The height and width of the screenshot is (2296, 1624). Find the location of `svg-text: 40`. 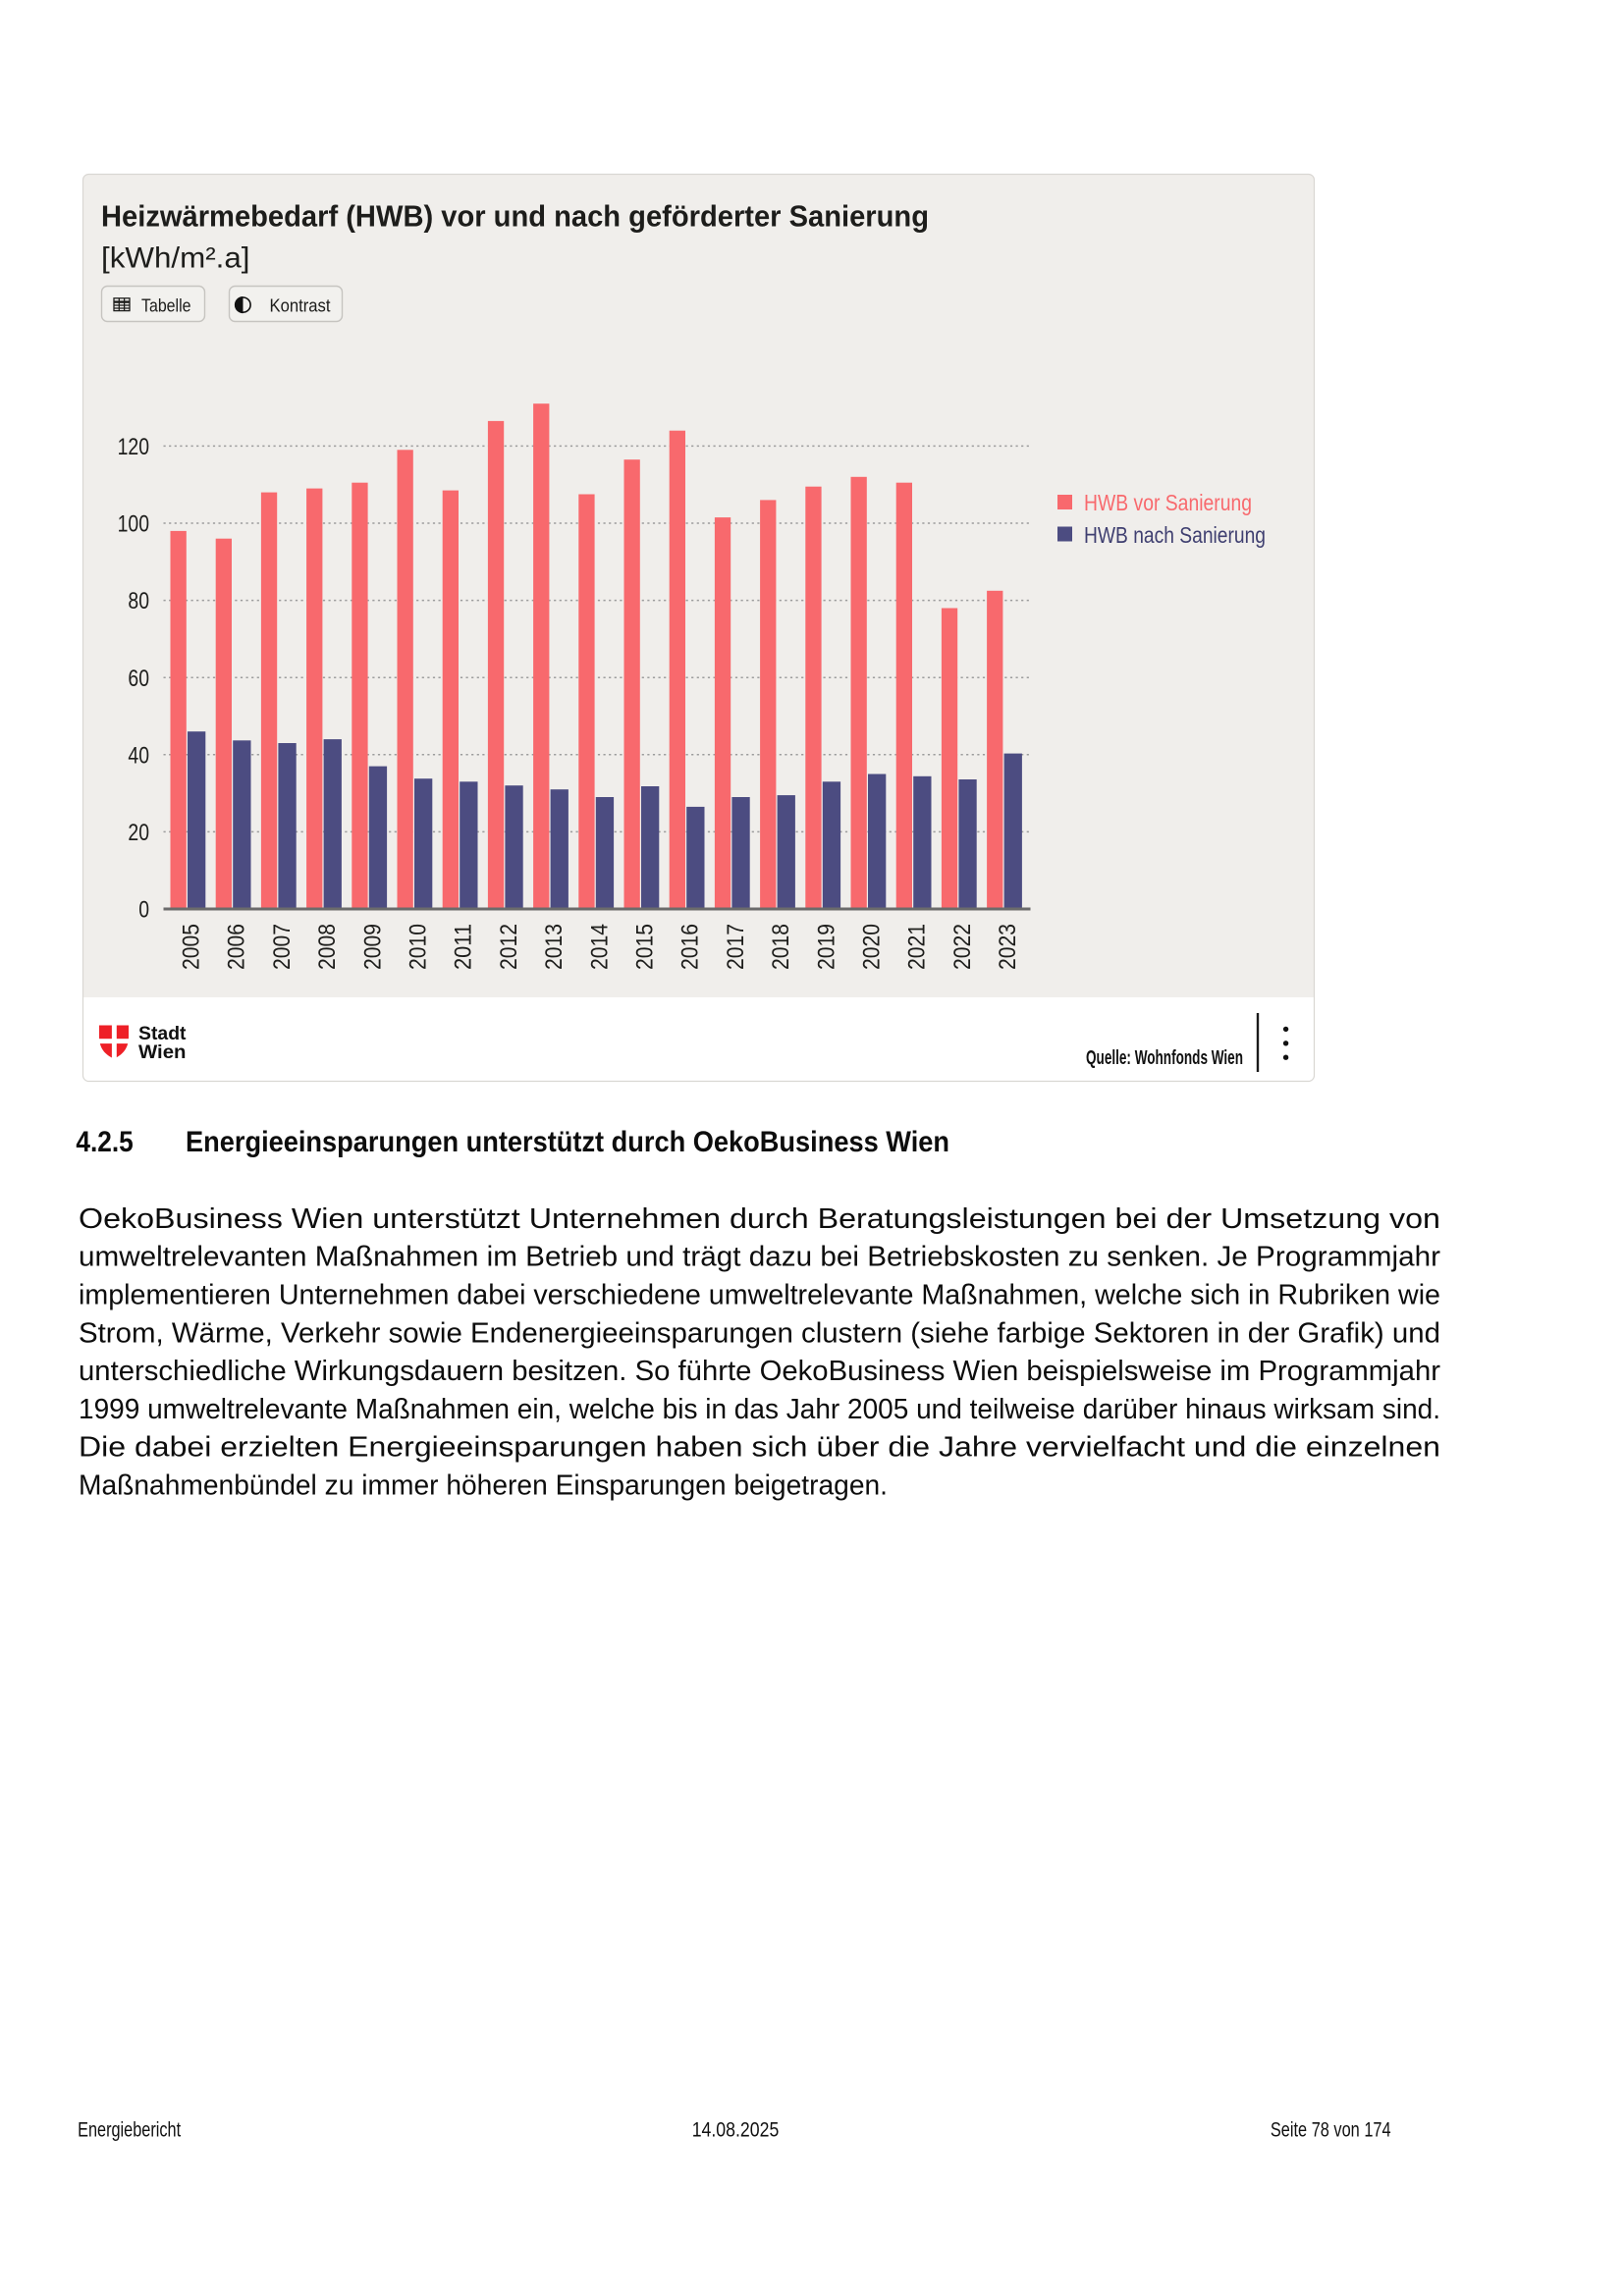

svg-text: 40 is located at coordinates (138, 755).